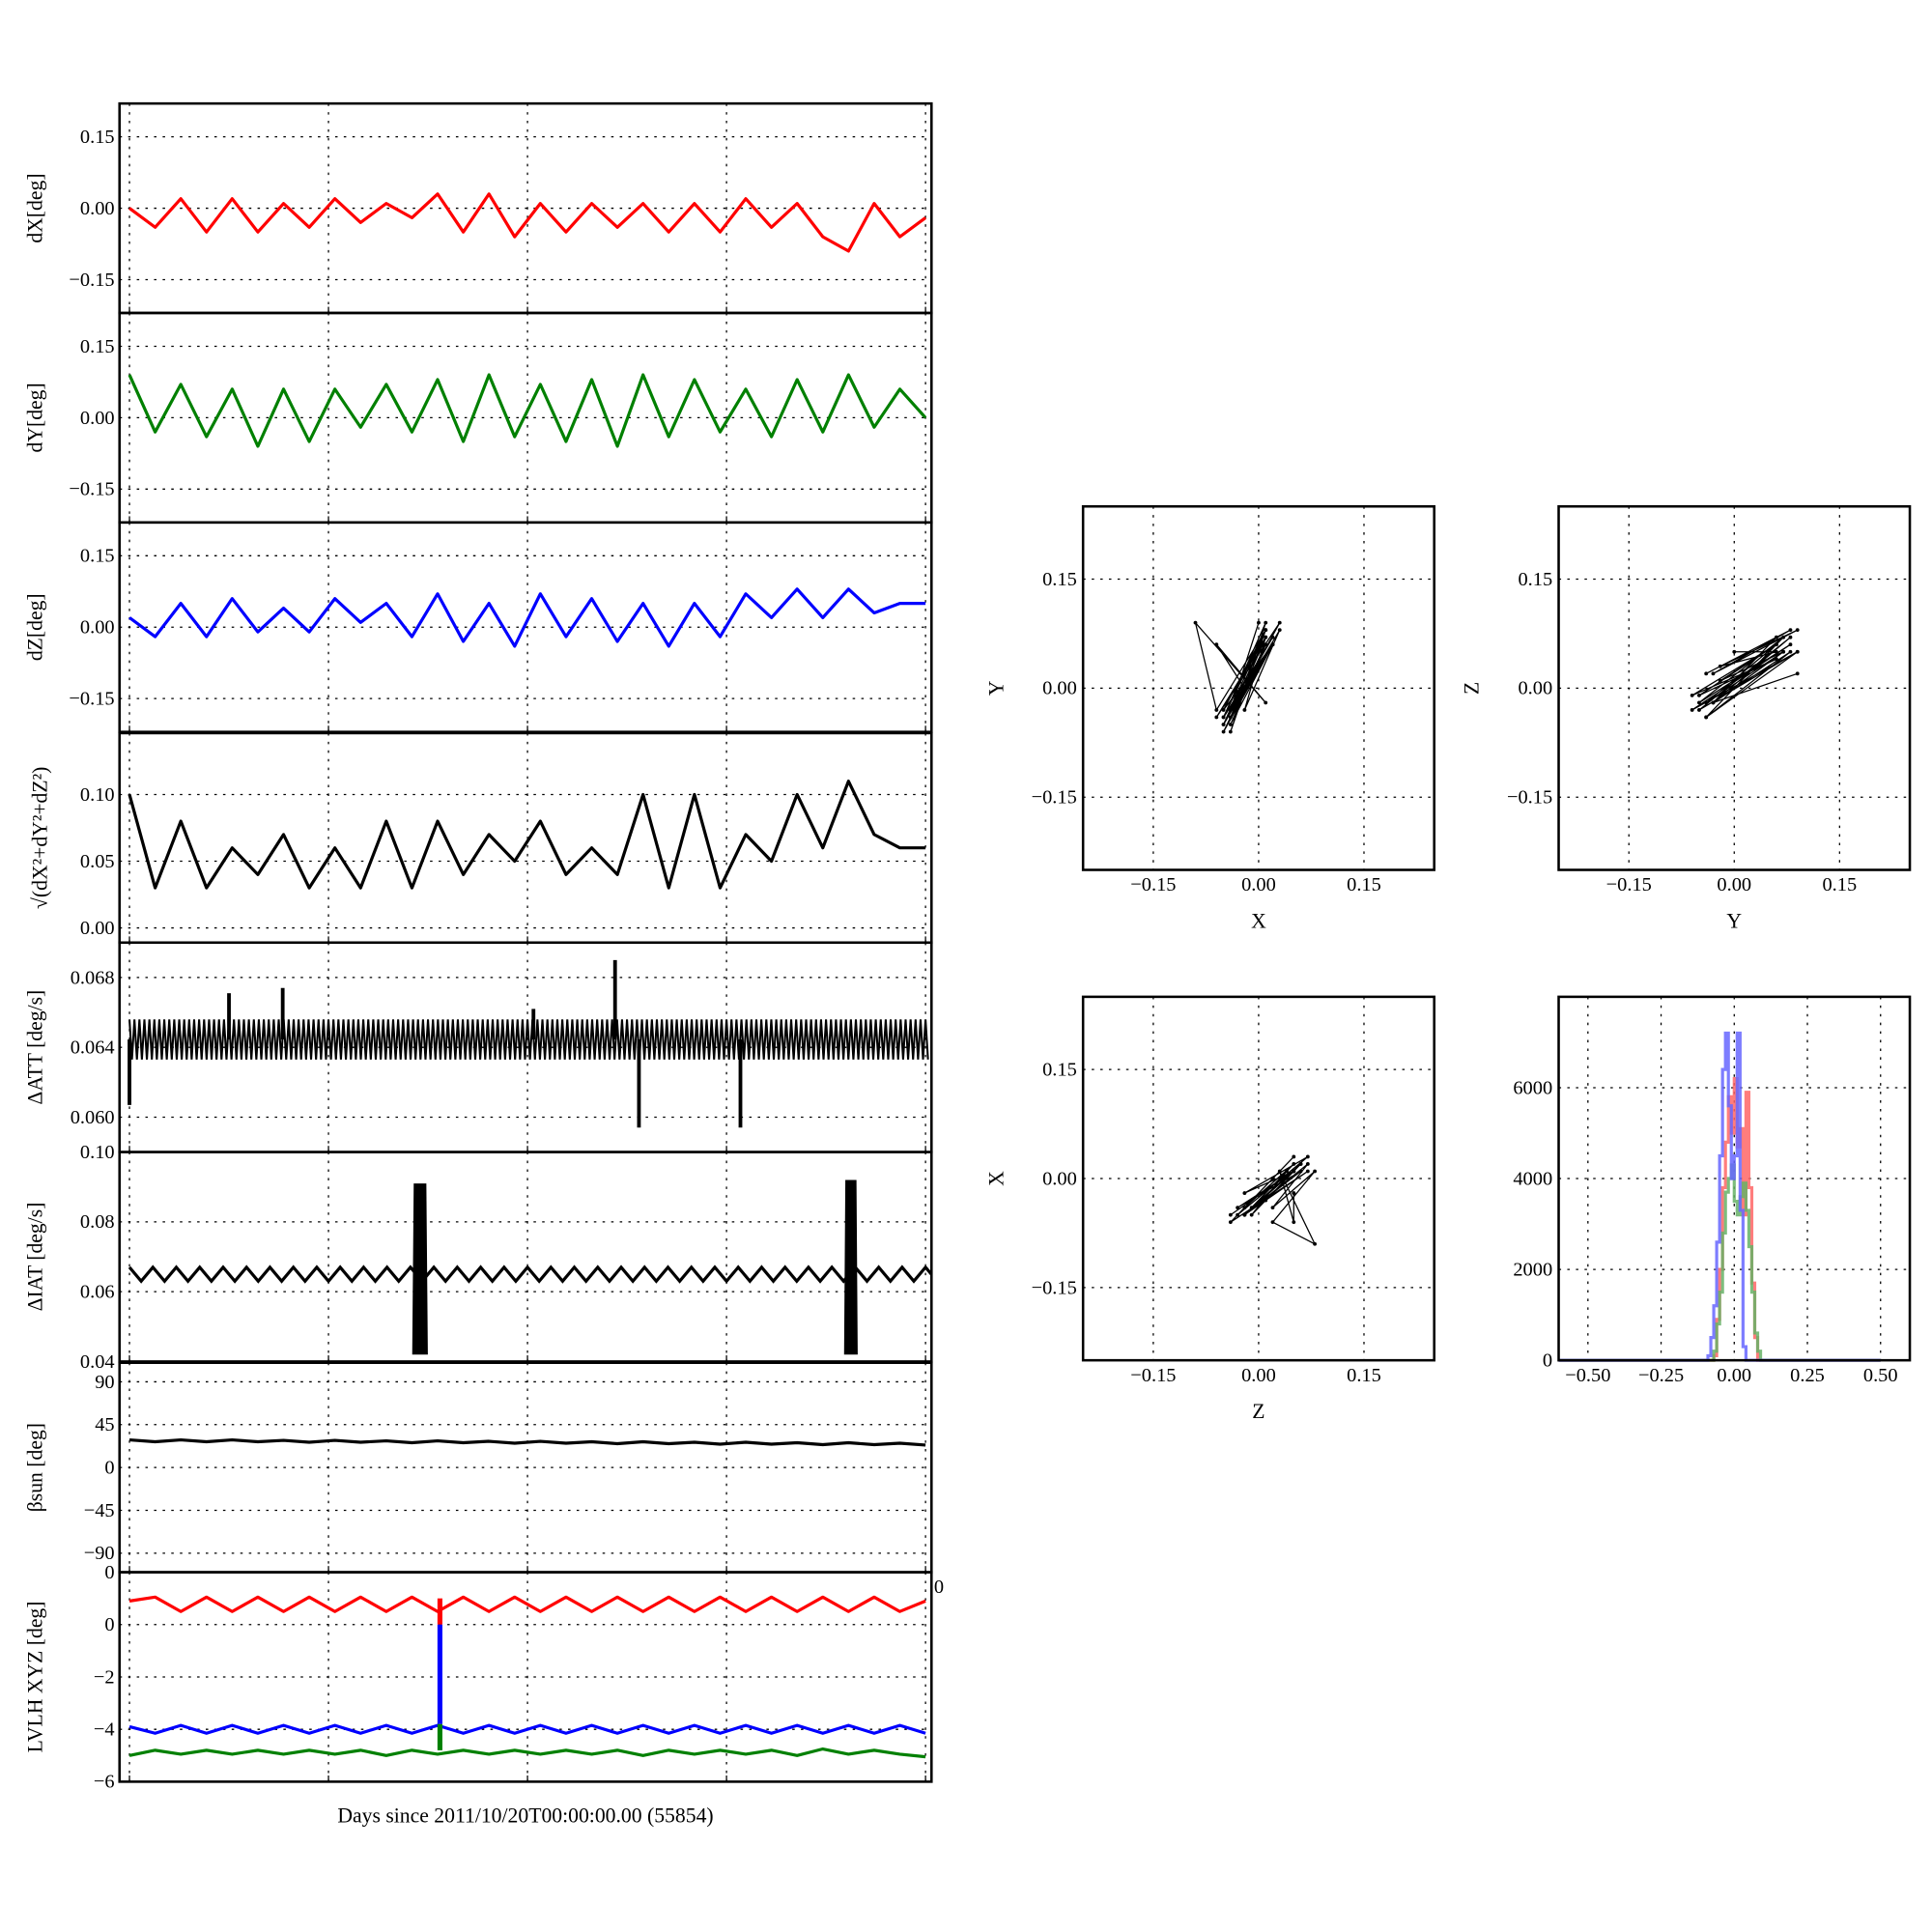 This screenshot has width=1932, height=1932. What do you see at coordinates (97, 1292) in the screenshot?
I see `y-tick-label: 0.06` at bounding box center [97, 1292].